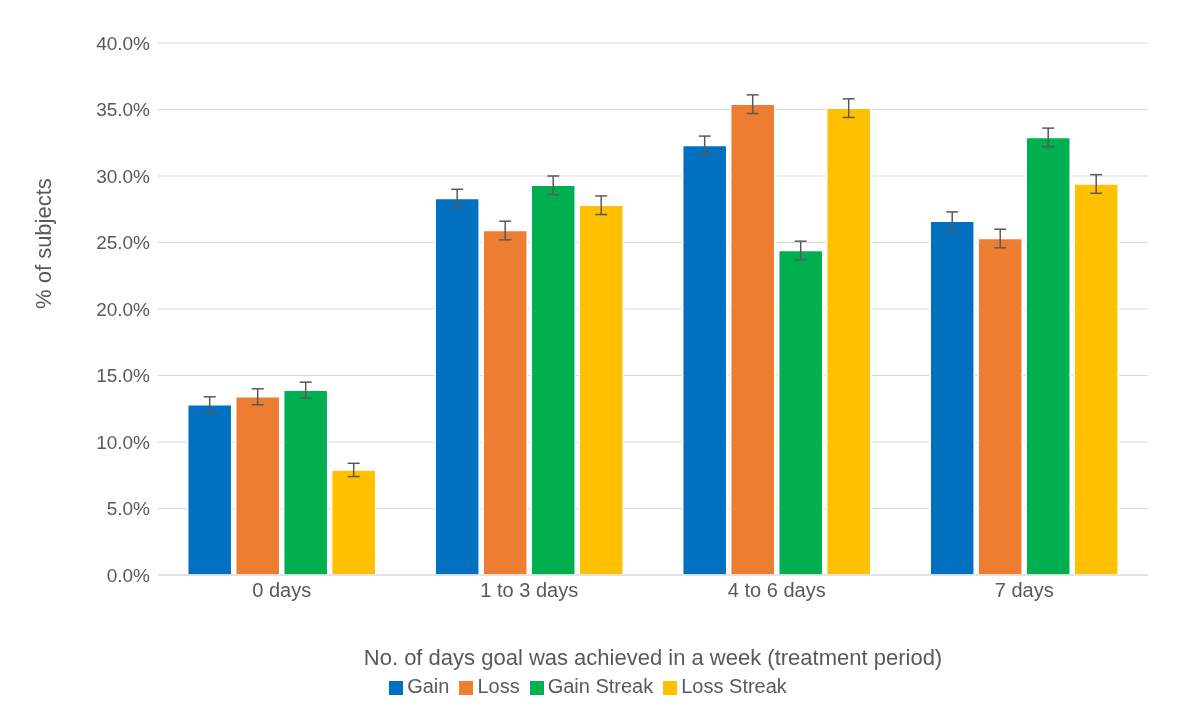  I want to click on y-tick-label: 15.0%, so click(123, 376).